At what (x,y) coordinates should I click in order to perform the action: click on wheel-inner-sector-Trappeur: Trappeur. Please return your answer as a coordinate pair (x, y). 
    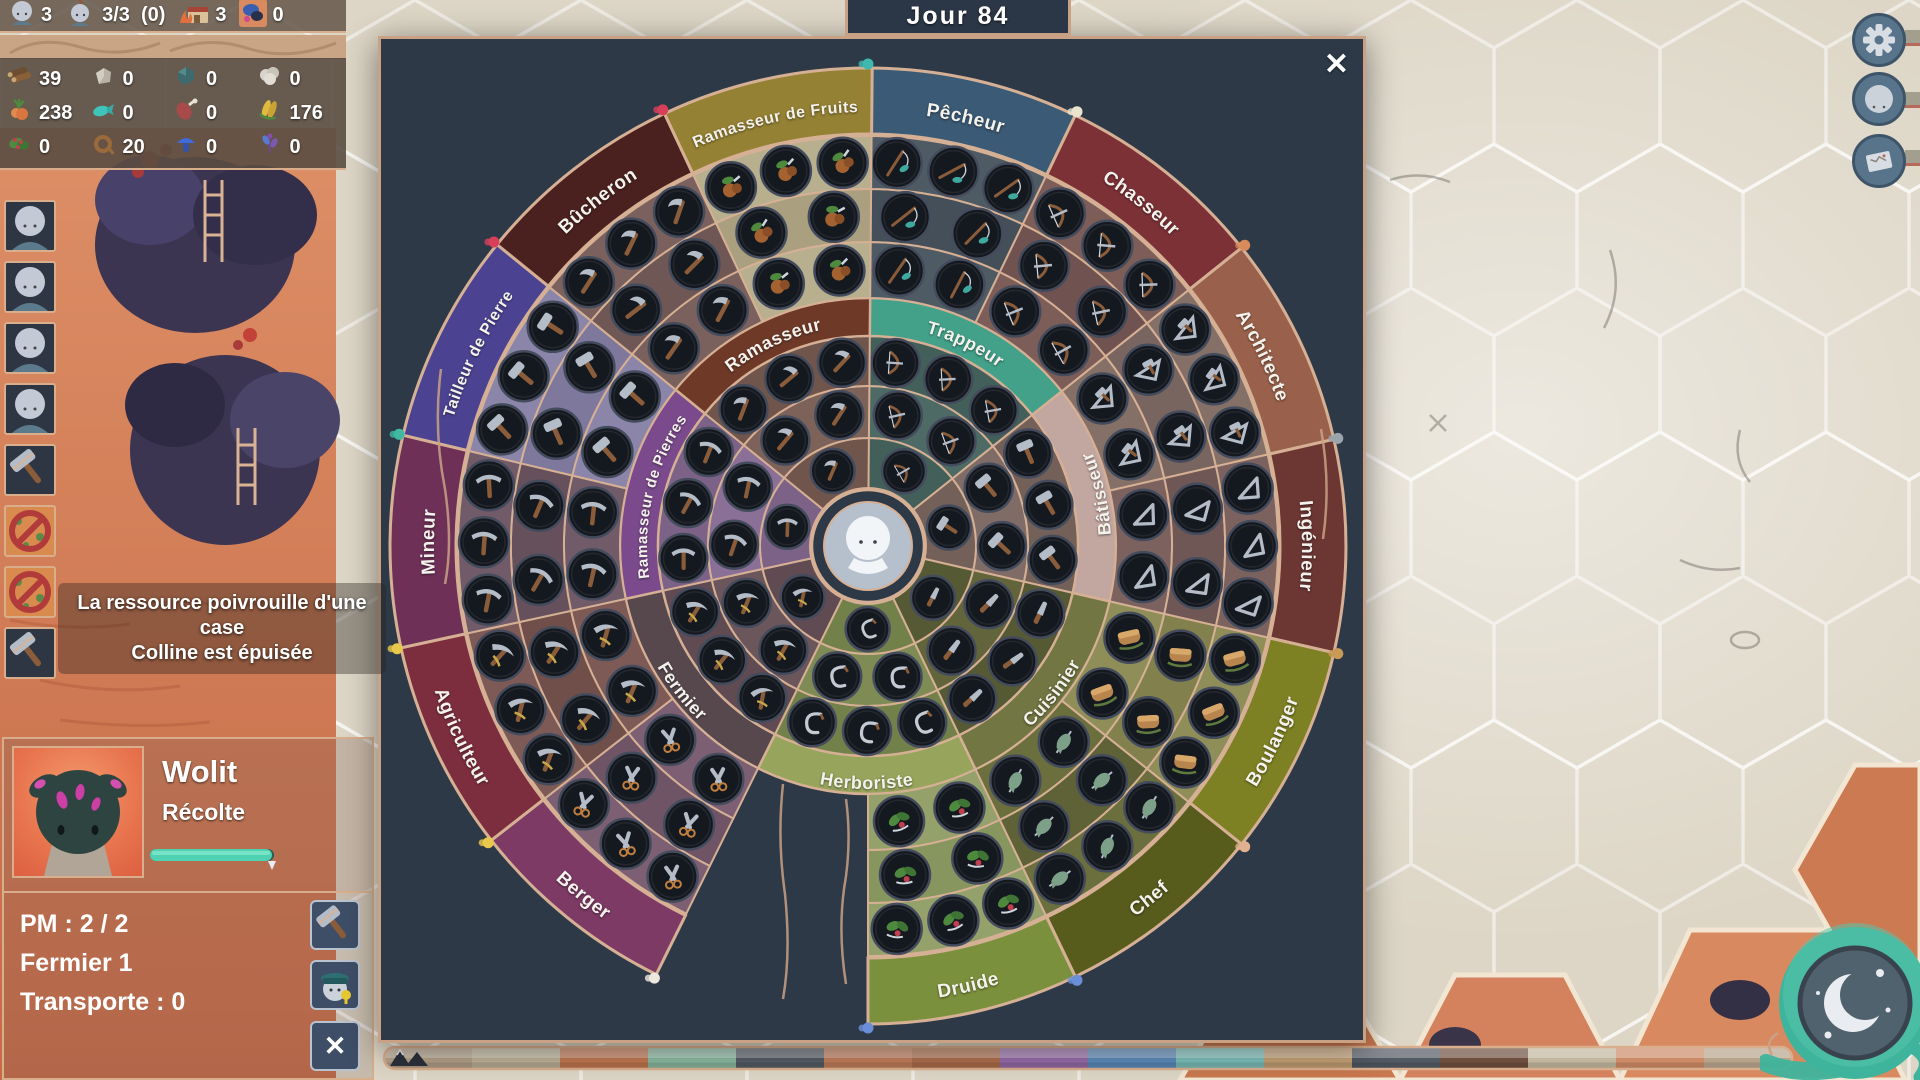
    Looking at the image, I should click on (965, 404).